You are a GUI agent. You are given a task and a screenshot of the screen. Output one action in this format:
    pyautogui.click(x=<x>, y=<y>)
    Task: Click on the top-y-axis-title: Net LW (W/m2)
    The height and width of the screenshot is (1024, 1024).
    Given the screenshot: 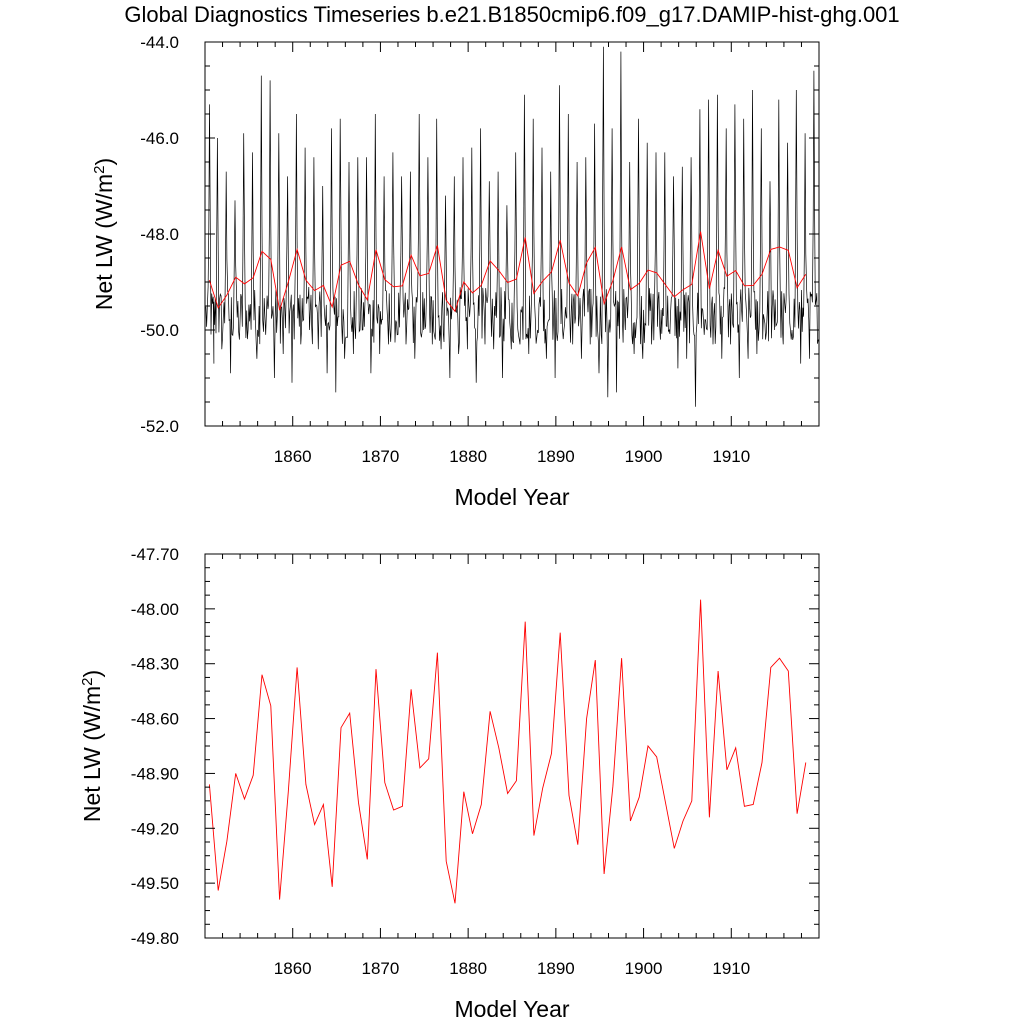 What is the action you would take?
    pyautogui.click(x=104, y=234)
    